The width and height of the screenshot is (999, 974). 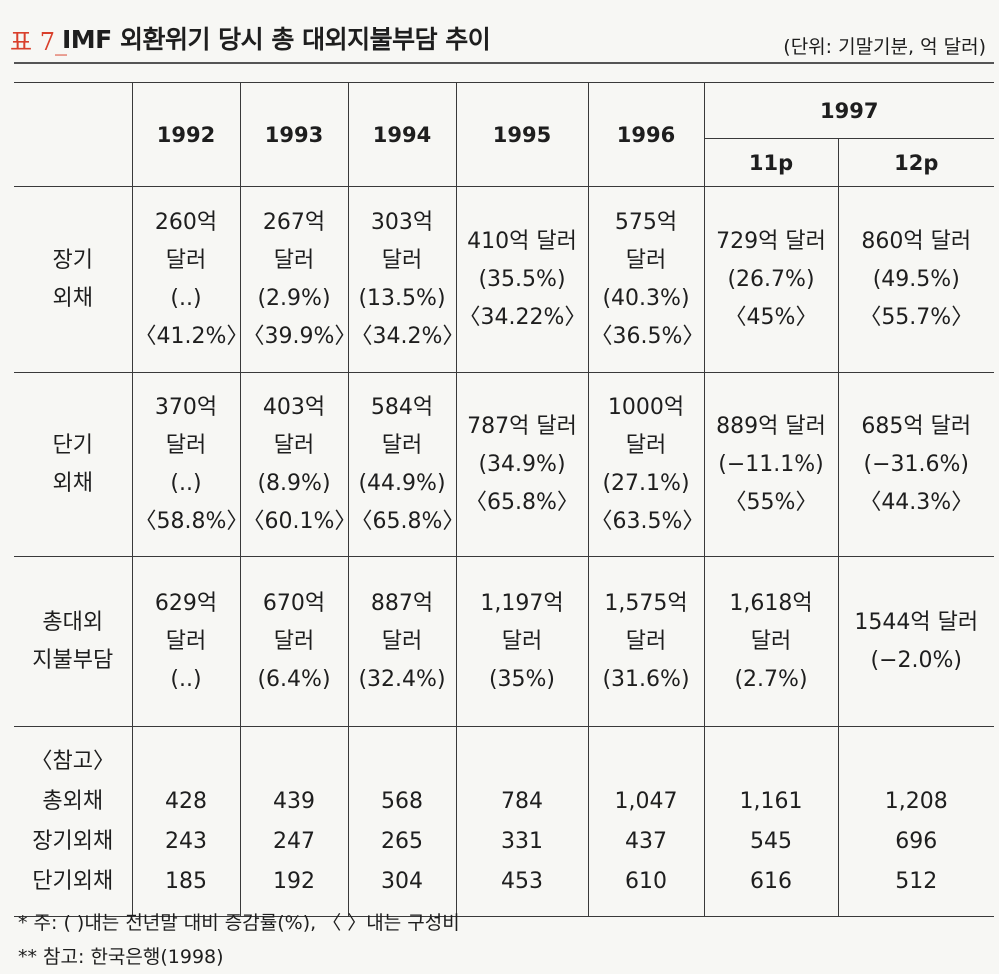 What do you see at coordinates (276, 39) in the screenshot?
I see `table-title: IMF 외환위기 당시 총 대외지불부담 추이` at bounding box center [276, 39].